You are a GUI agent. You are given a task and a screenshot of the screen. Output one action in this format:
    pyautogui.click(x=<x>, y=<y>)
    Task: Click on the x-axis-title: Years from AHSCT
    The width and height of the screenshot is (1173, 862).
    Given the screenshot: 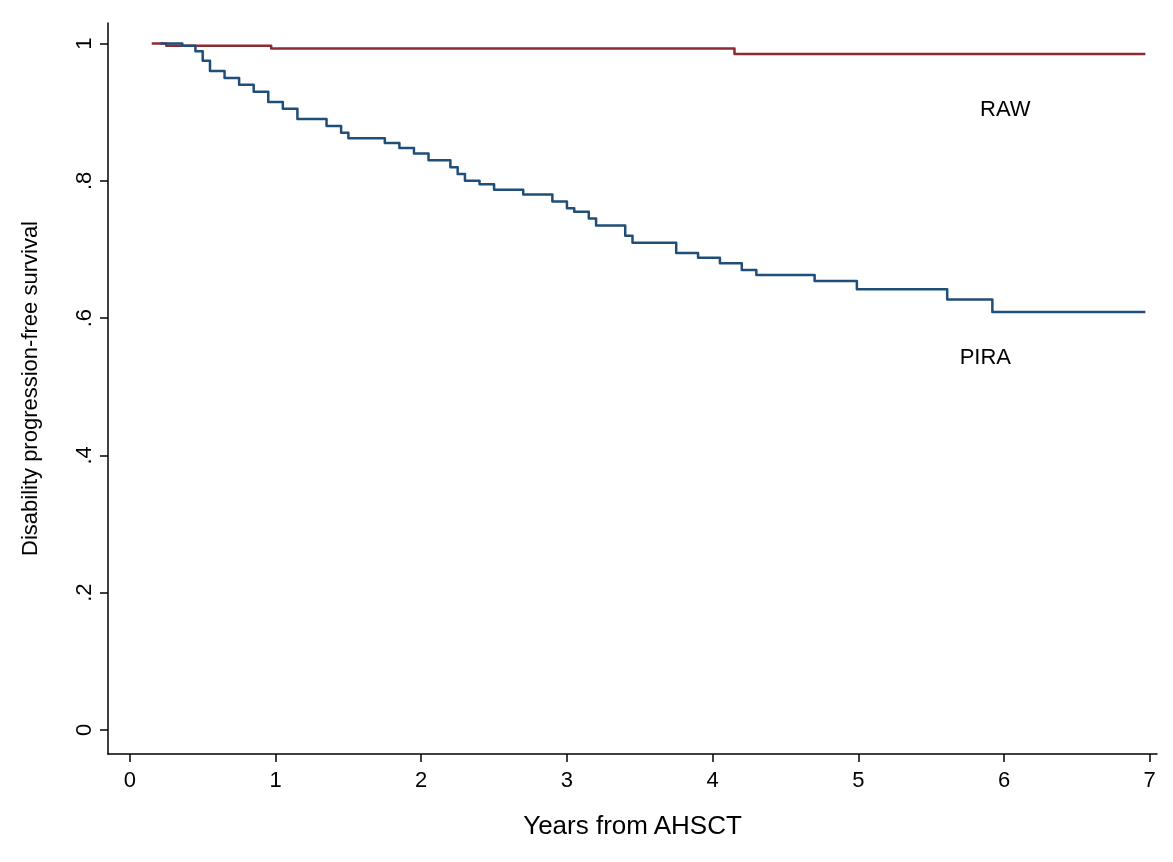 What is the action you would take?
    pyautogui.click(x=632, y=825)
    